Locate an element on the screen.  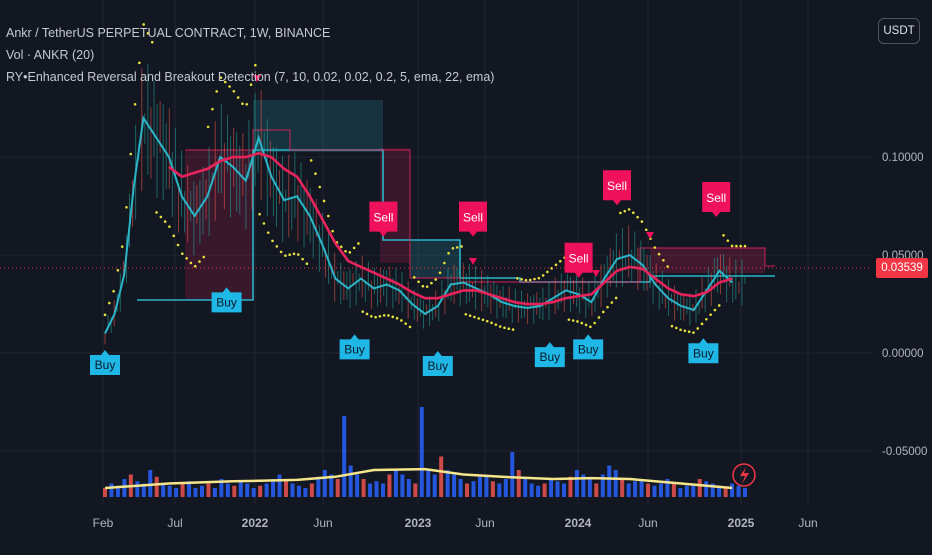
price-tick-label: 0.00000 is located at coordinates (903, 354).